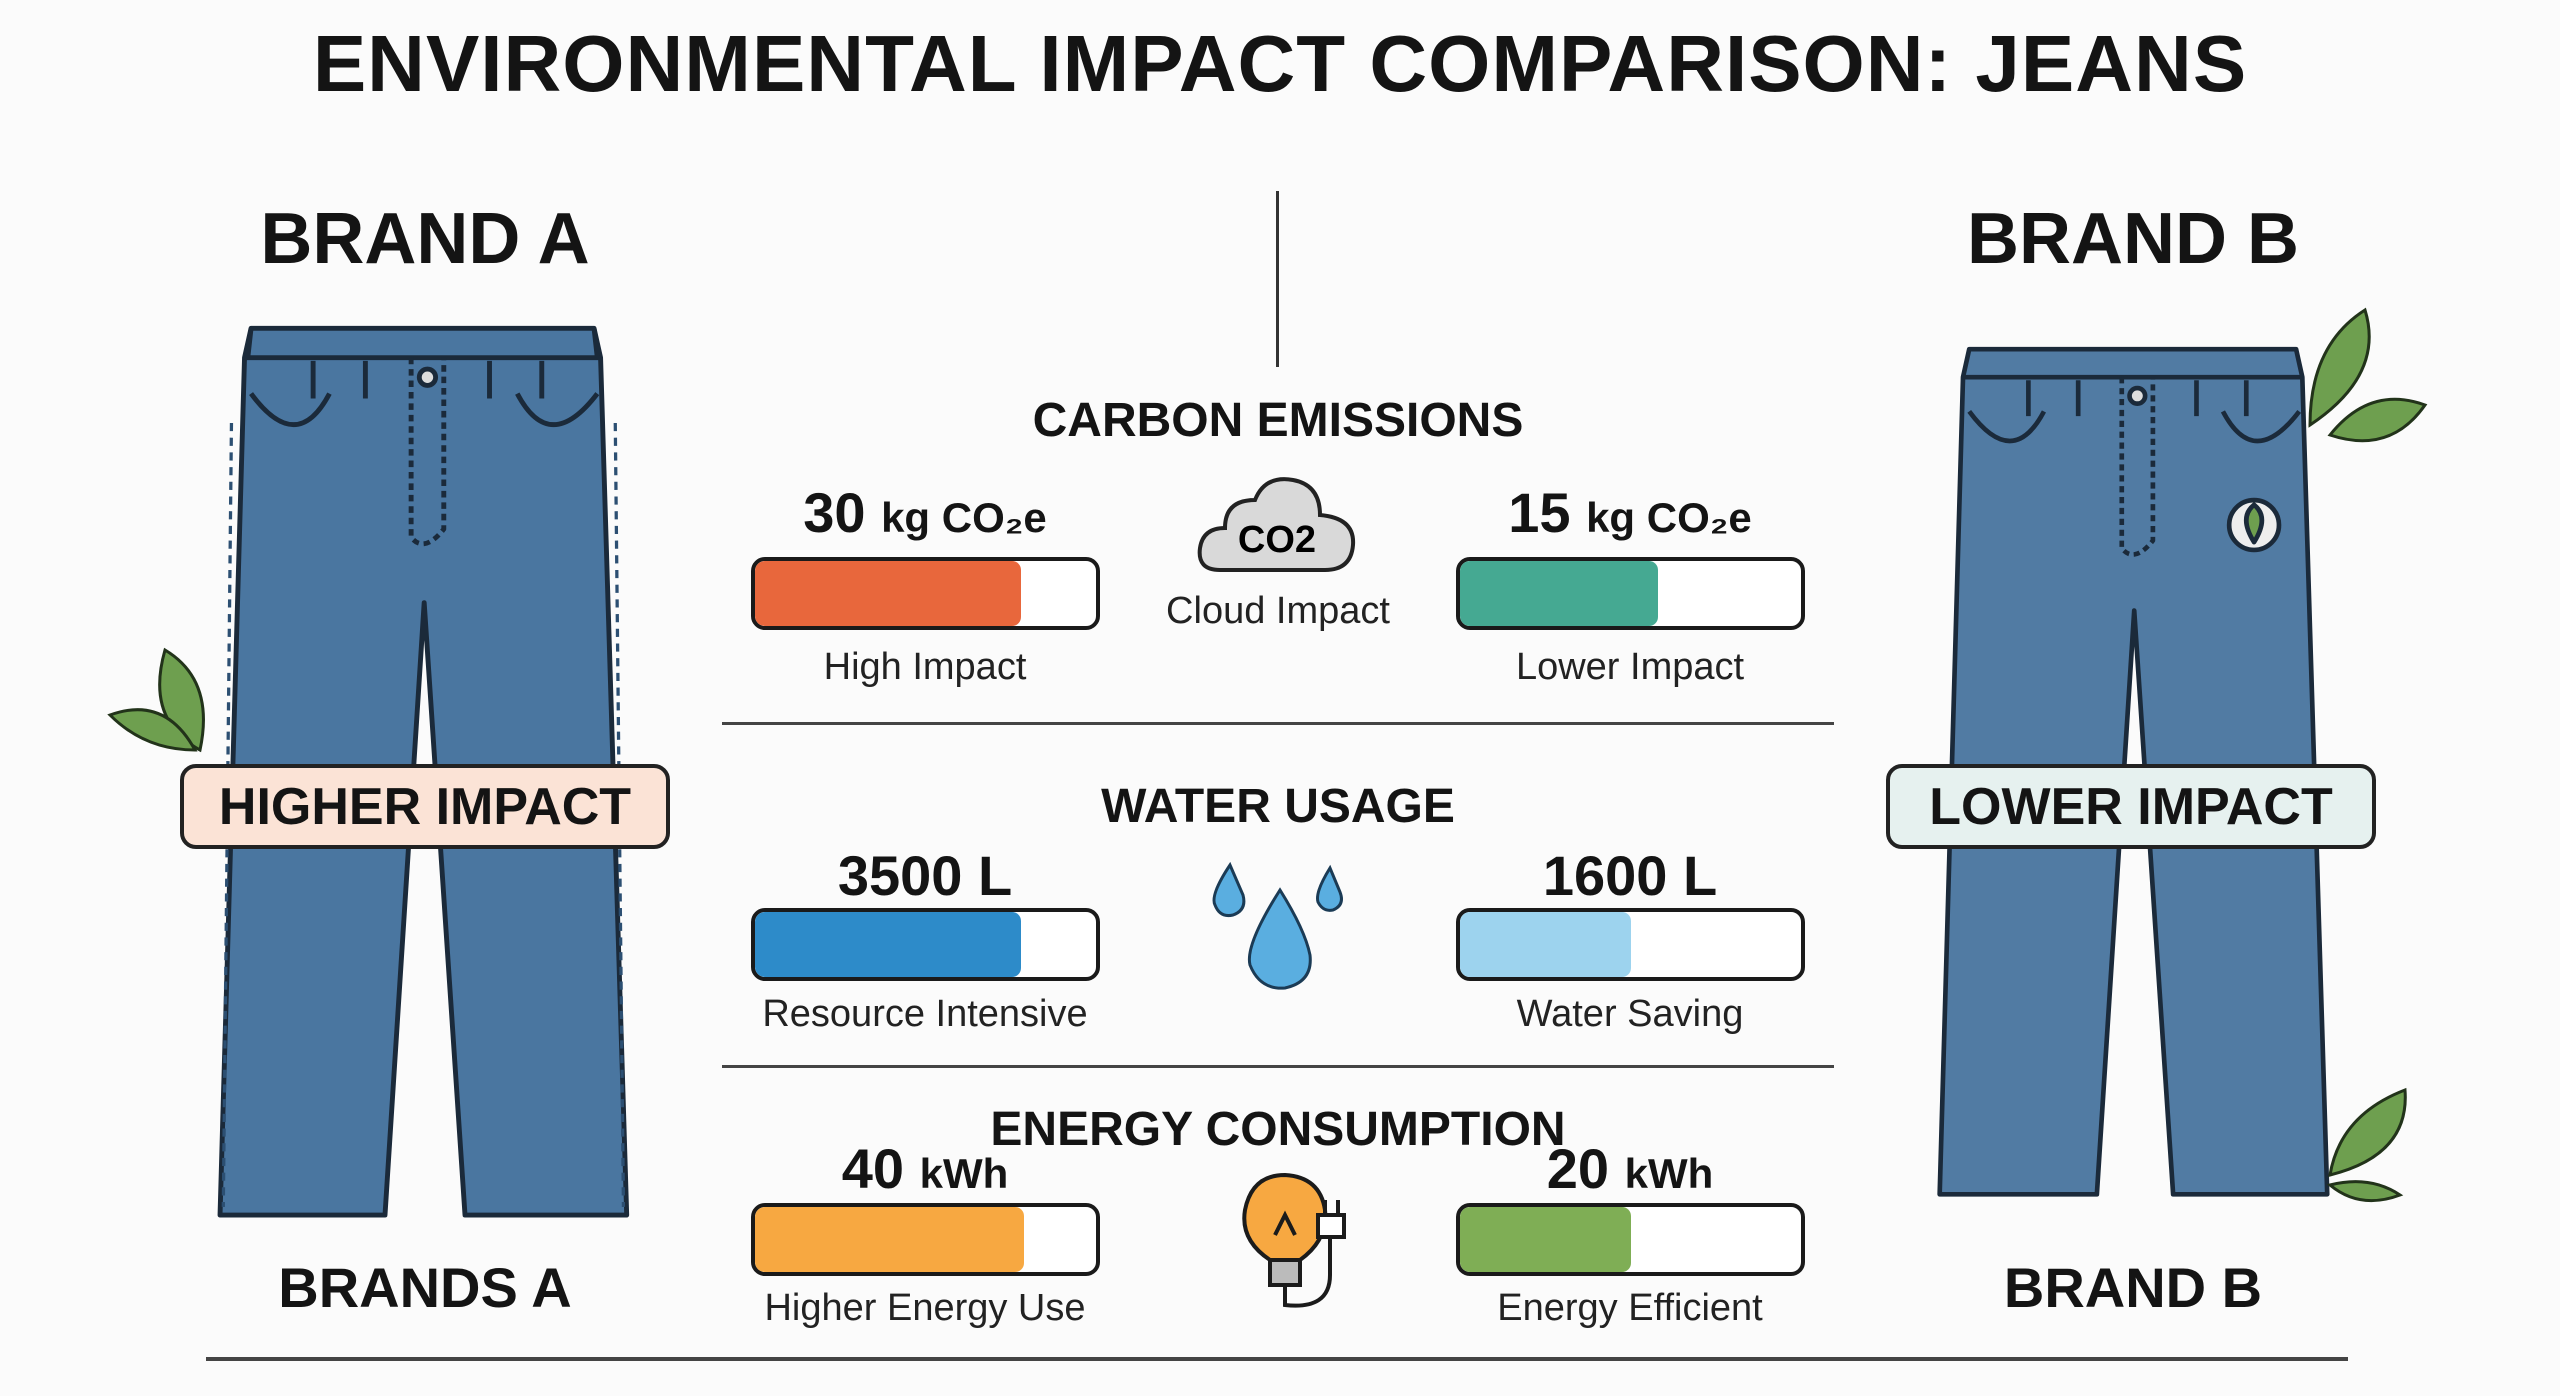  What do you see at coordinates (1630, 1014) in the screenshot?
I see `brand-b-label: Water Saving` at bounding box center [1630, 1014].